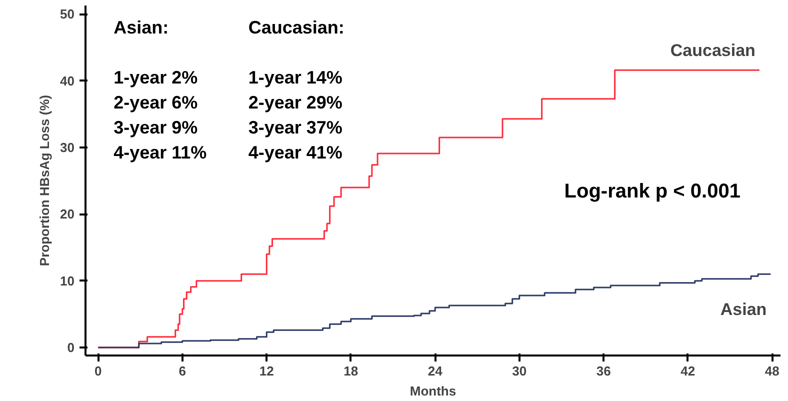 The width and height of the screenshot is (788, 401). What do you see at coordinates (141, 28) in the screenshot?
I see `annotation: Asian:` at bounding box center [141, 28].